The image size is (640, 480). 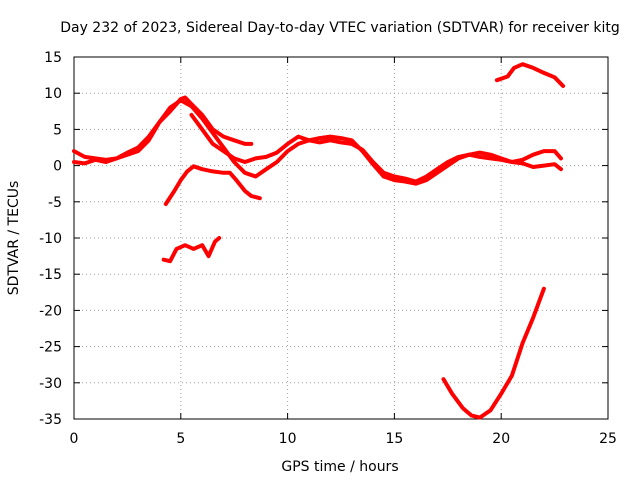 What do you see at coordinates (55, 203) in the screenshot?
I see `y-tick-label: -5` at bounding box center [55, 203].